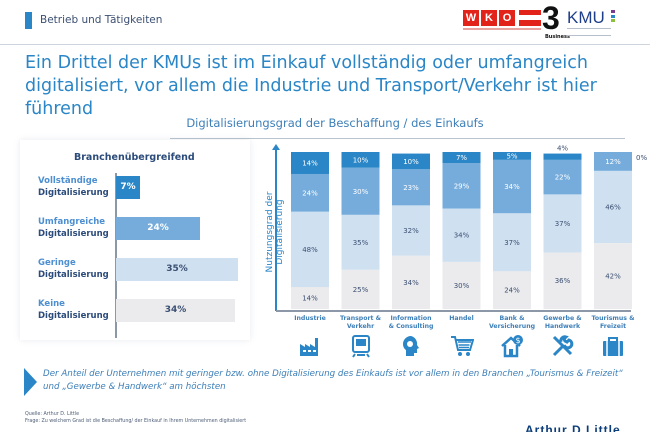  I want to click on y-axis-arrow-icon, so click(276, 147).